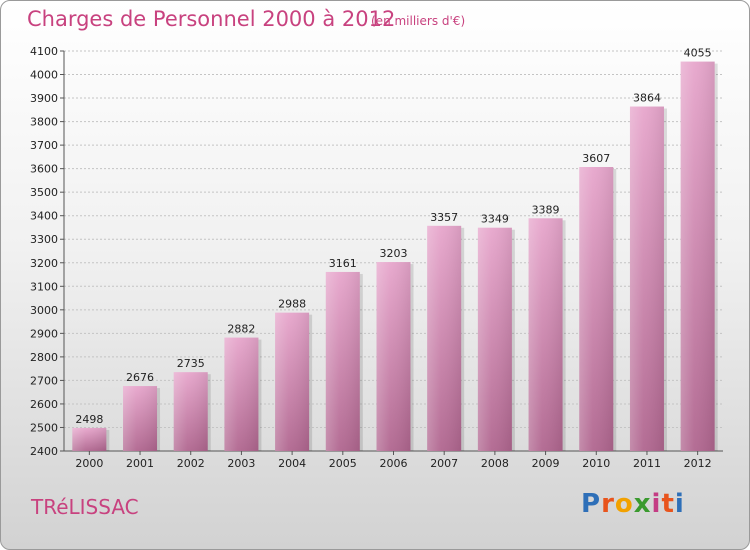 The height and width of the screenshot is (550, 750). What do you see at coordinates (241, 463) in the screenshot?
I see `x-tick-label: 2003` at bounding box center [241, 463].